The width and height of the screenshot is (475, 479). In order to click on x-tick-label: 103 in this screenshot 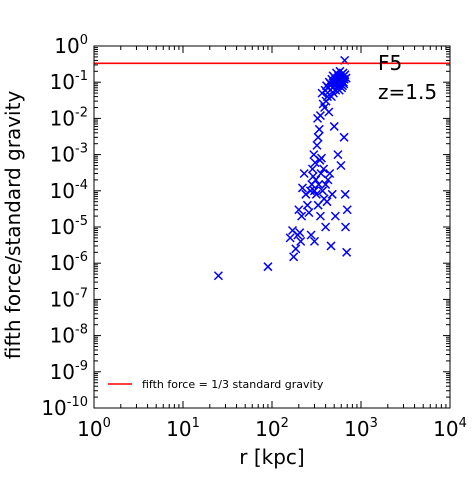, I will do `click(361, 428)`.